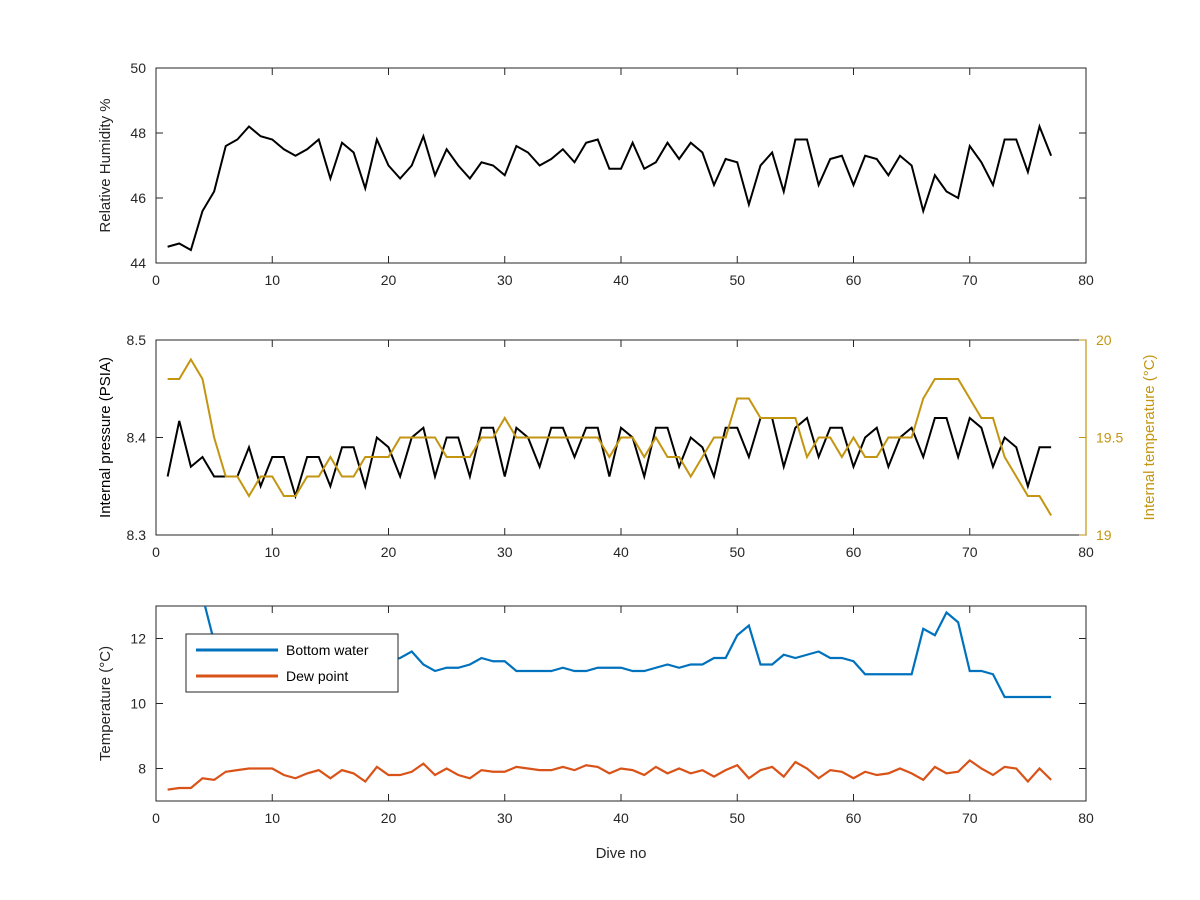 The height and width of the screenshot is (900, 1200). Describe the element at coordinates (609, 774) in the screenshot. I see `series-line-dew-point` at that location.